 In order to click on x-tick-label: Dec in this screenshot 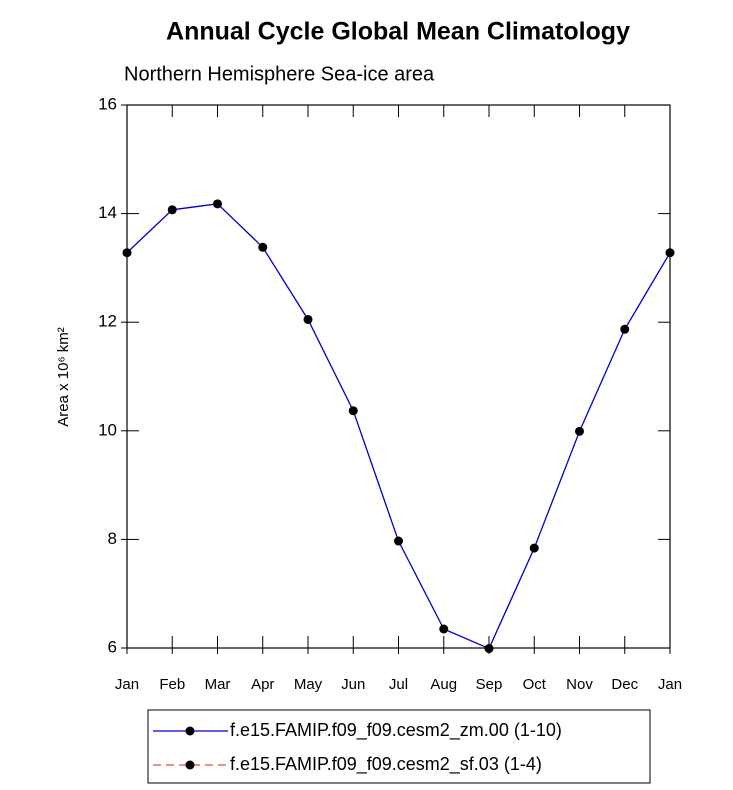, I will do `click(624, 684)`.